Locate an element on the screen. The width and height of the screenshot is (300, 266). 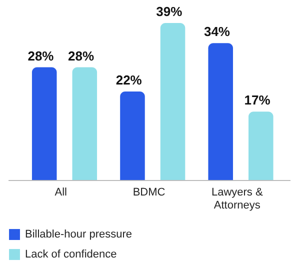
legend-label: Billable-hour pressure is located at coordinates (78, 234).